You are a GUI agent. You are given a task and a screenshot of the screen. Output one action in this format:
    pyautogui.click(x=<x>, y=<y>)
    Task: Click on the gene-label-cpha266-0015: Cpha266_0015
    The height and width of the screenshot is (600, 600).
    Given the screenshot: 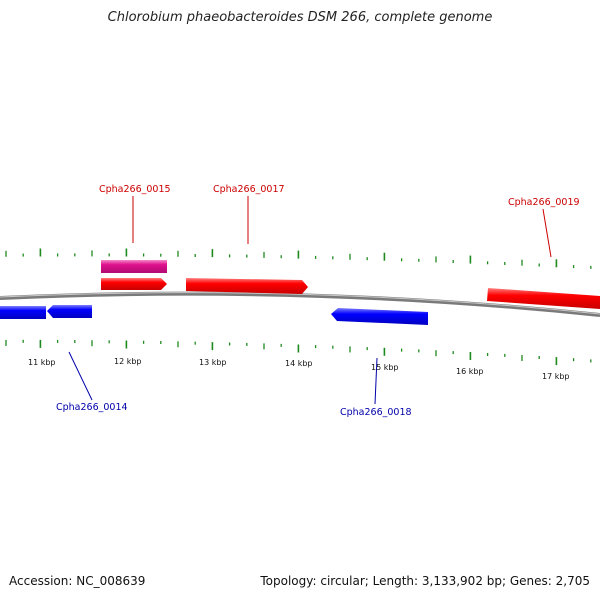 What is the action you would take?
    pyautogui.click(x=135, y=189)
    